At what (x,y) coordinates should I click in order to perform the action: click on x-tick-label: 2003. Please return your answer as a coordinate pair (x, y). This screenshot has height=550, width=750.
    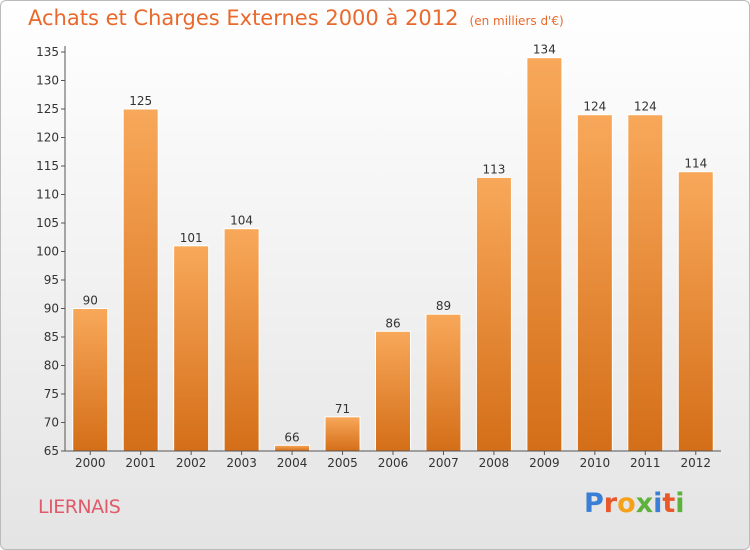
    Looking at the image, I should click on (241, 463).